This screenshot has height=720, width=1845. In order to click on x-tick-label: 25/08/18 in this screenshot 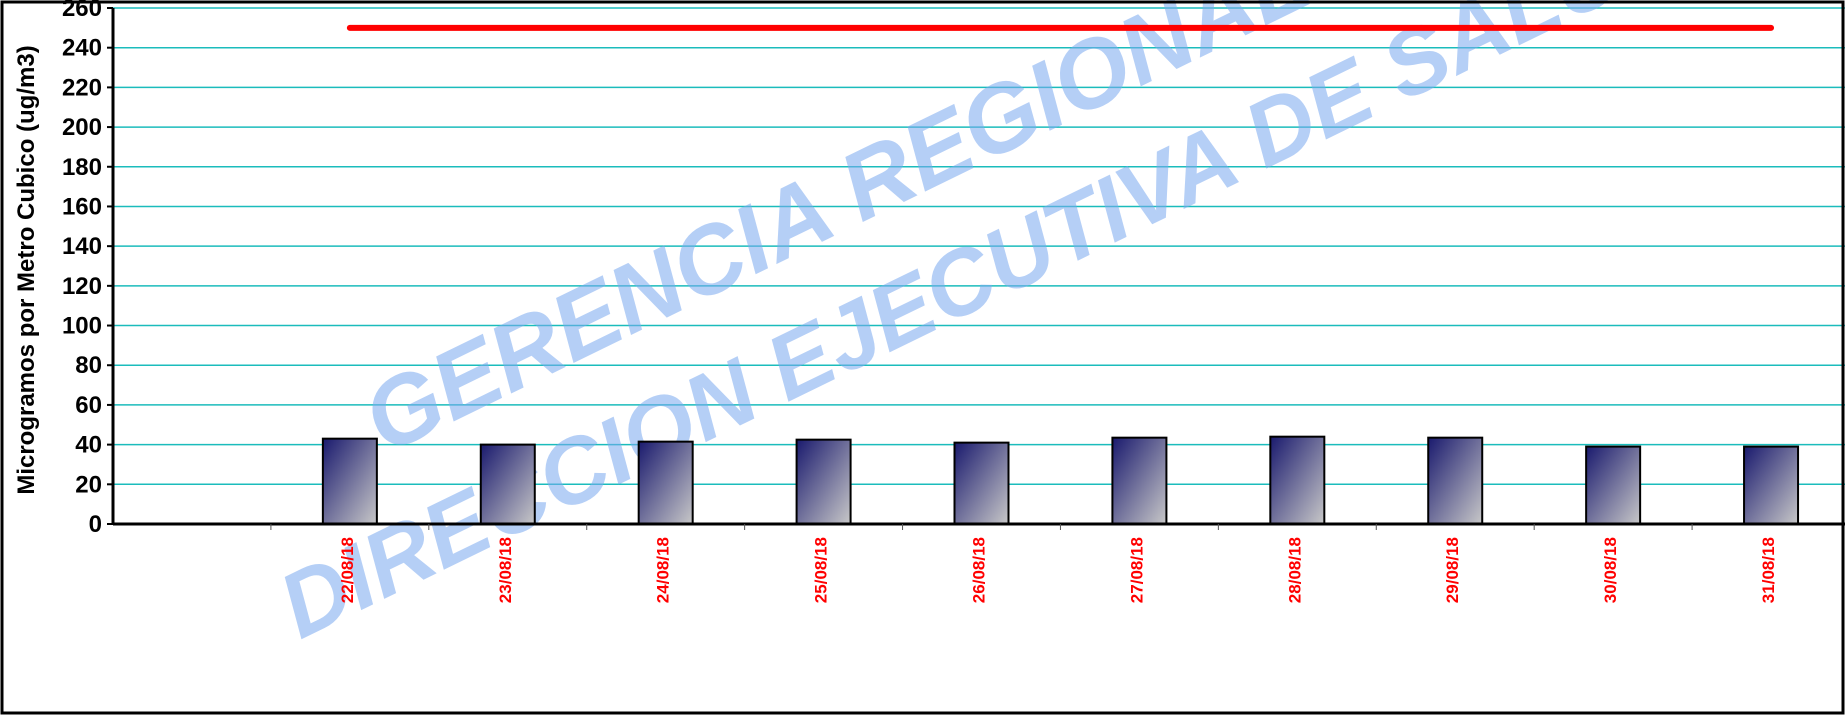, I will do `click(821, 570)`.